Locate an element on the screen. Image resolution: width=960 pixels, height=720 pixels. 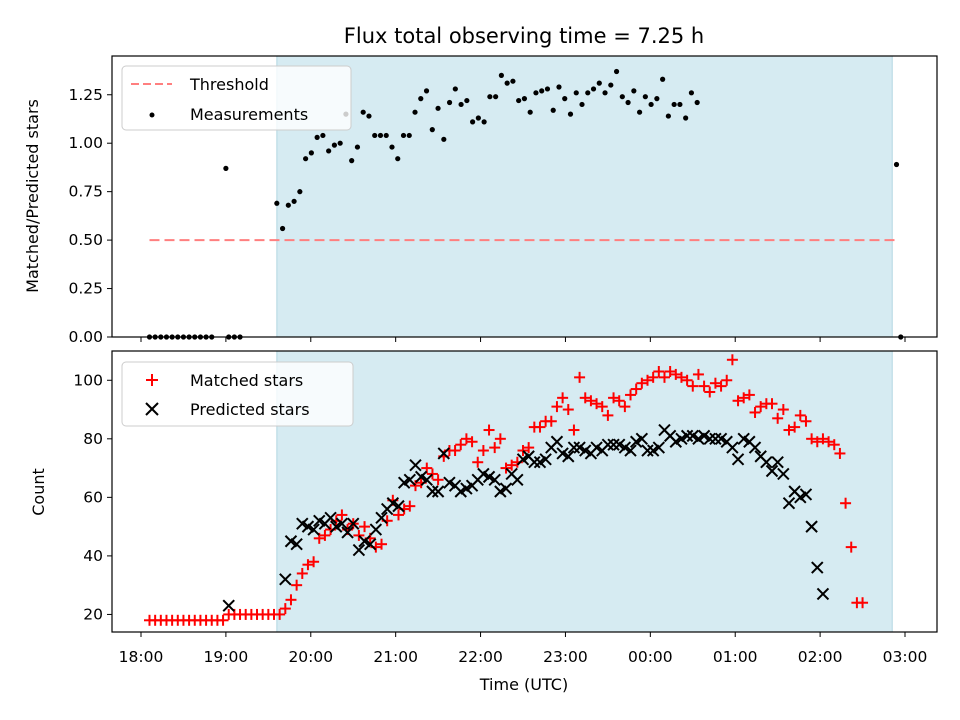
bottom-y-tick-label: 100 is located at coordinates (88, 380).